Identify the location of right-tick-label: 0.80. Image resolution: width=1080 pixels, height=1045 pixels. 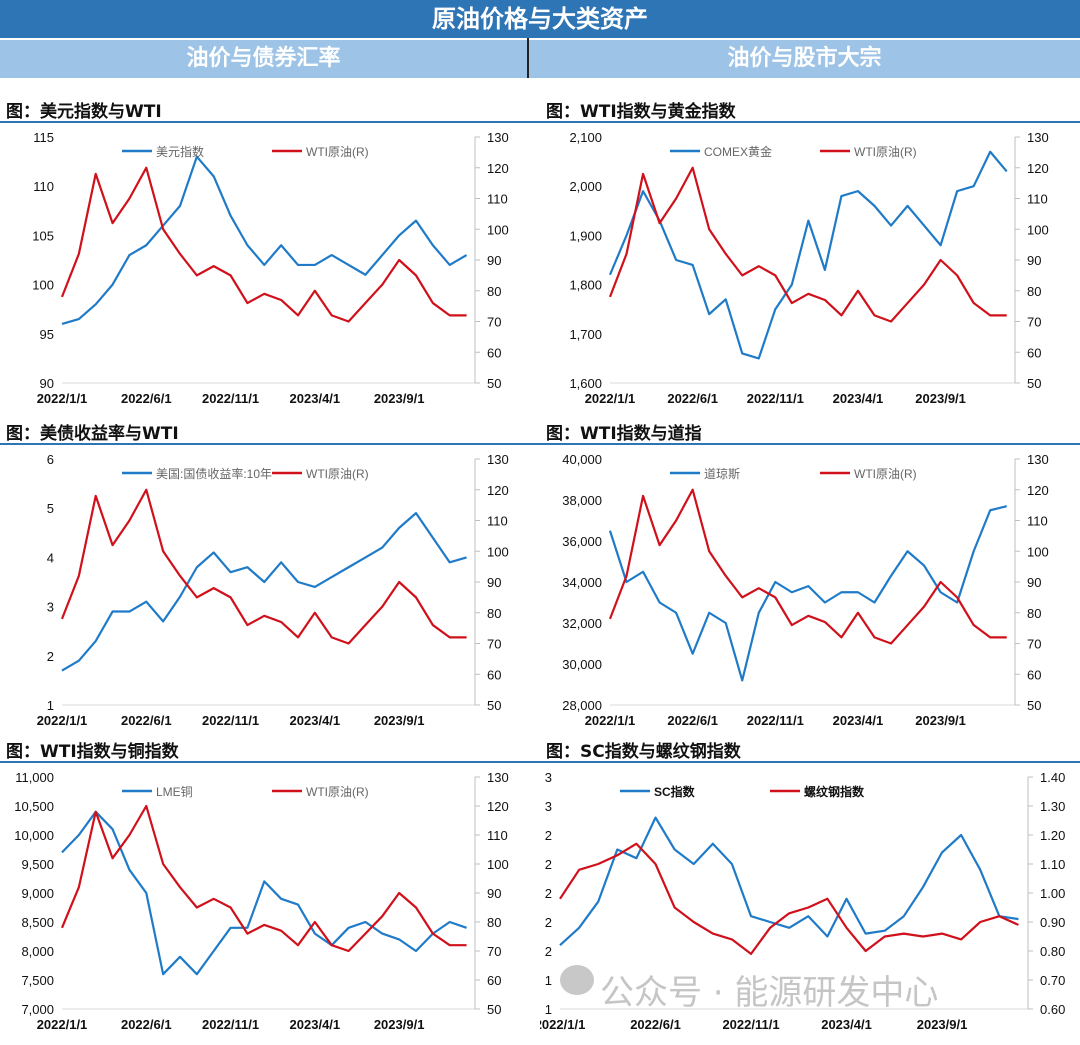
(1052, 951).